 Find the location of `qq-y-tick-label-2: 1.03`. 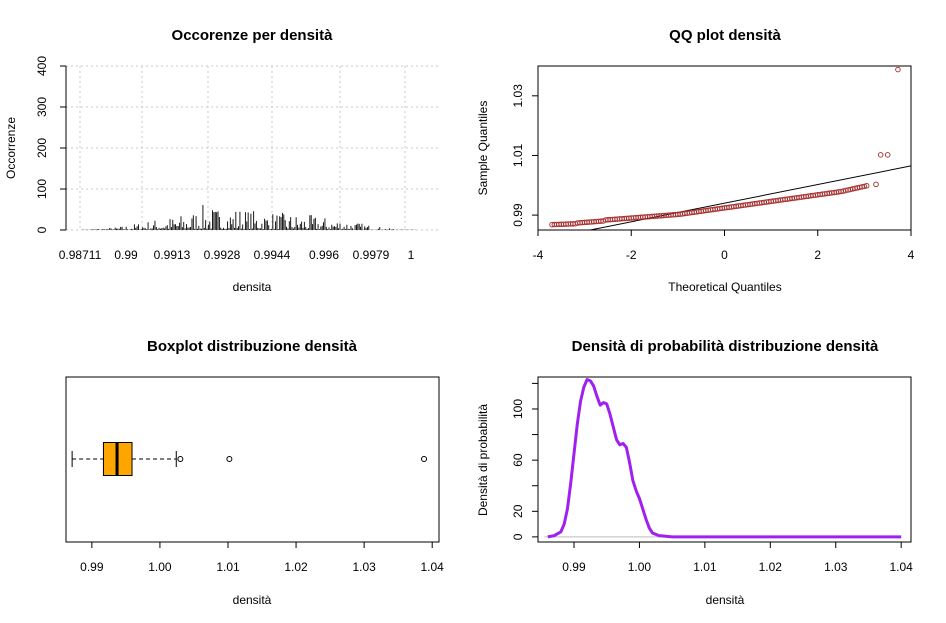

qq-y-tick-label-2: 1.03 is located at coordinates (518, 96).